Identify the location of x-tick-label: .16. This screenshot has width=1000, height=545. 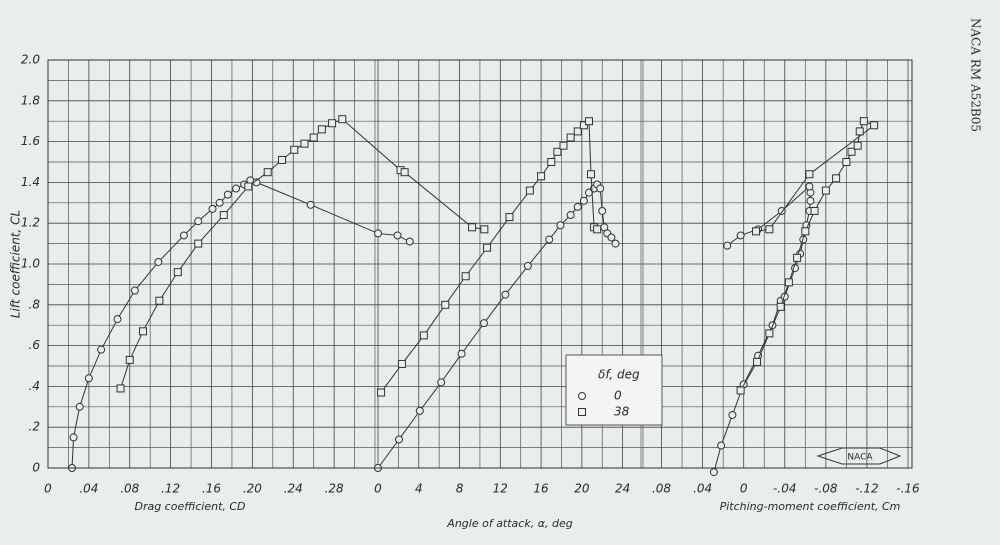
(211, 489).